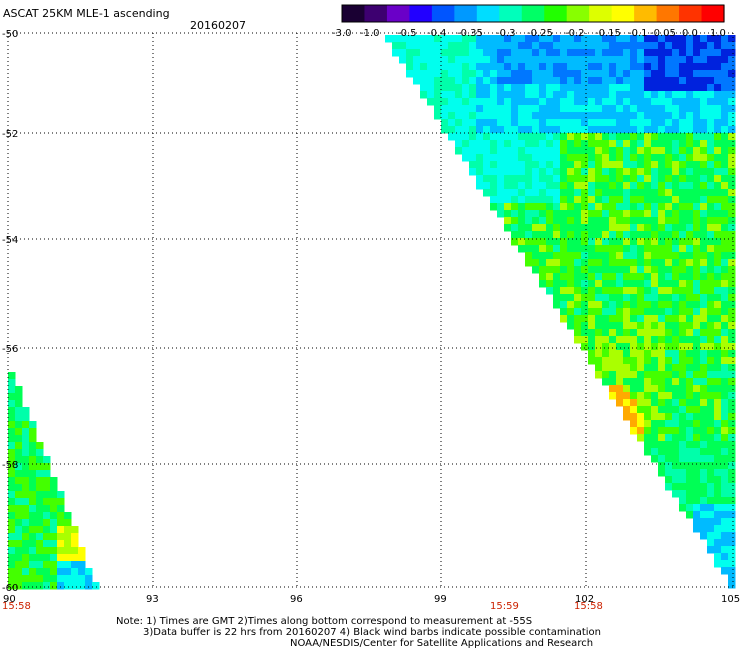 The image size is (740, 650). Describe the element at coordinates (575, 33) in the screenshot. I see `colorbar-label: -0.2` at that location.